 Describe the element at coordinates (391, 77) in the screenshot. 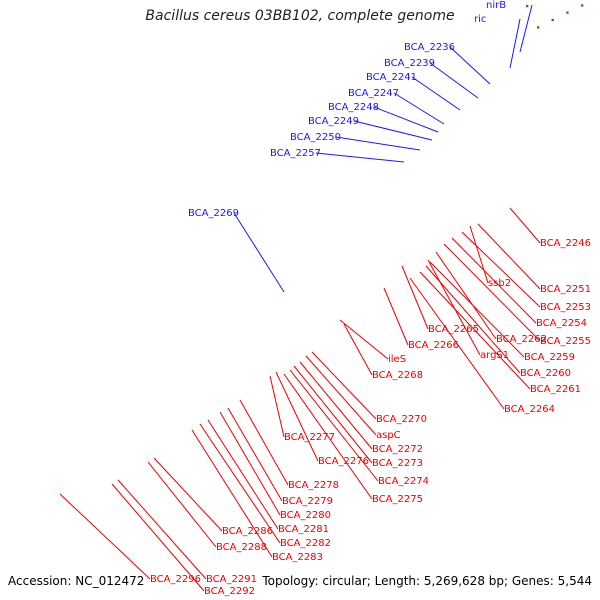

I see `gene-label: BCA_2241` at that location.